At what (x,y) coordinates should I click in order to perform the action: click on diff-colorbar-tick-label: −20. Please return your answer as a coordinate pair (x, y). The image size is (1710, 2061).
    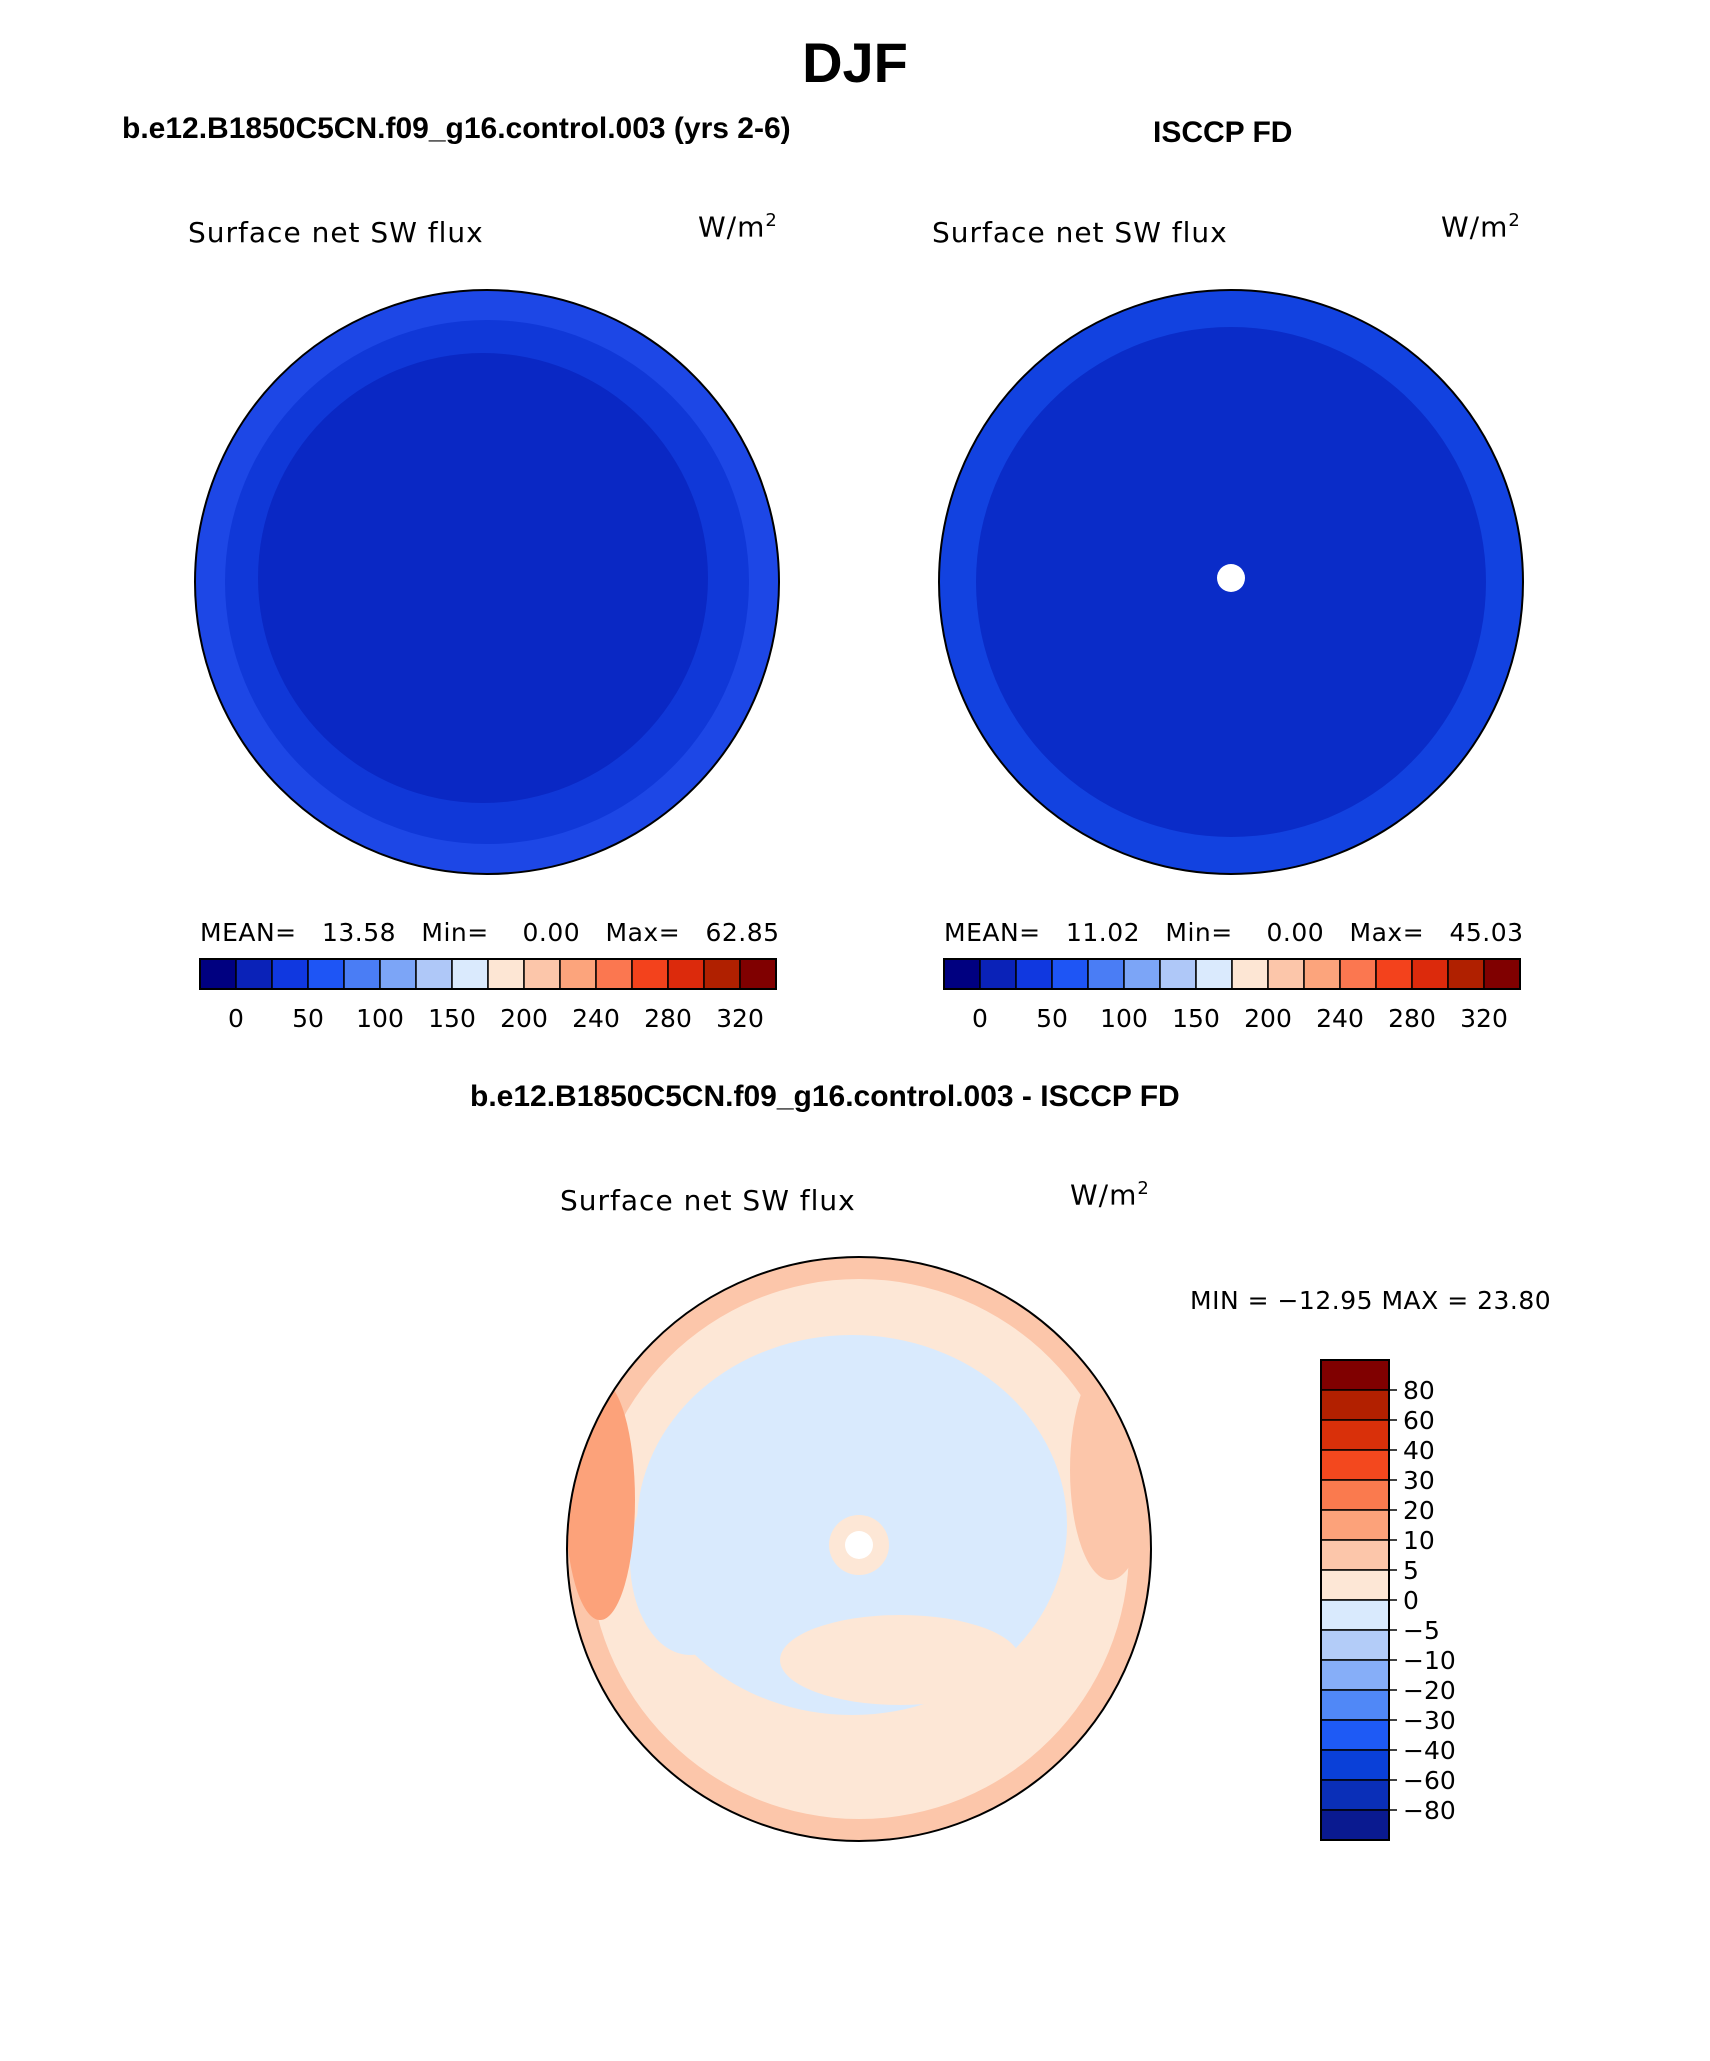
    Looking at the image, I should click on (1429, 1690).